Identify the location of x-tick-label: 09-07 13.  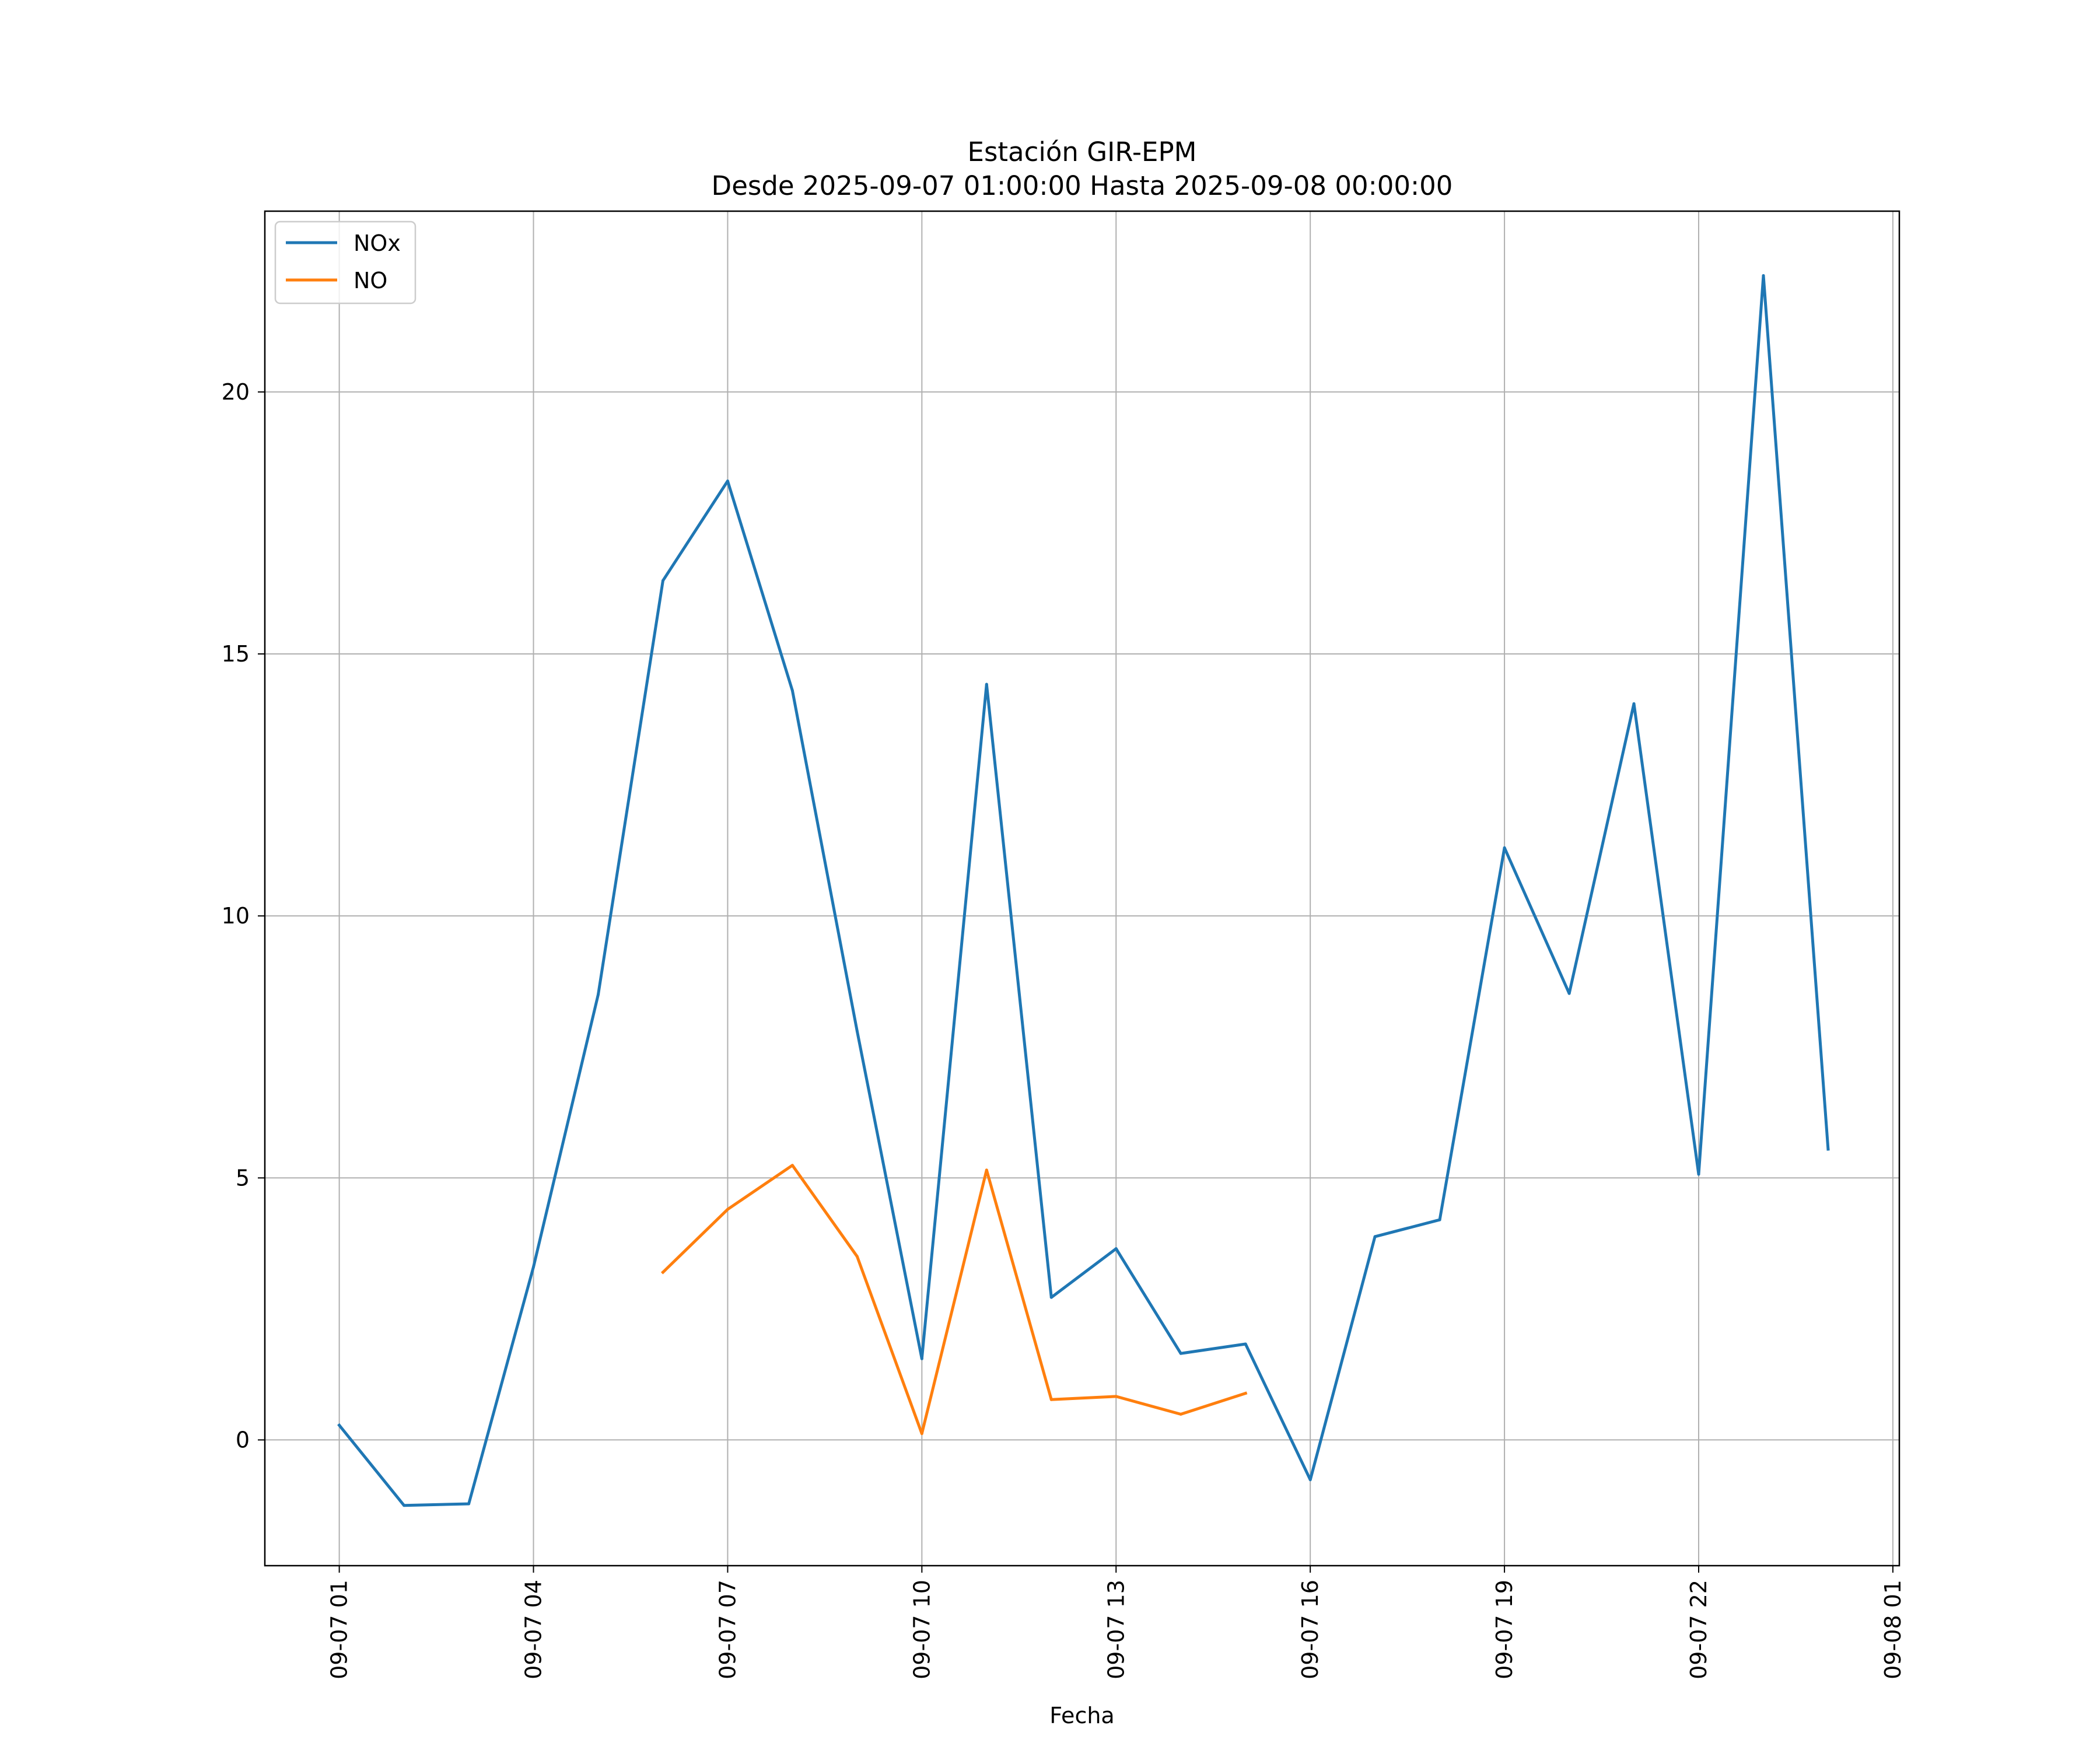
(1116, 1629).